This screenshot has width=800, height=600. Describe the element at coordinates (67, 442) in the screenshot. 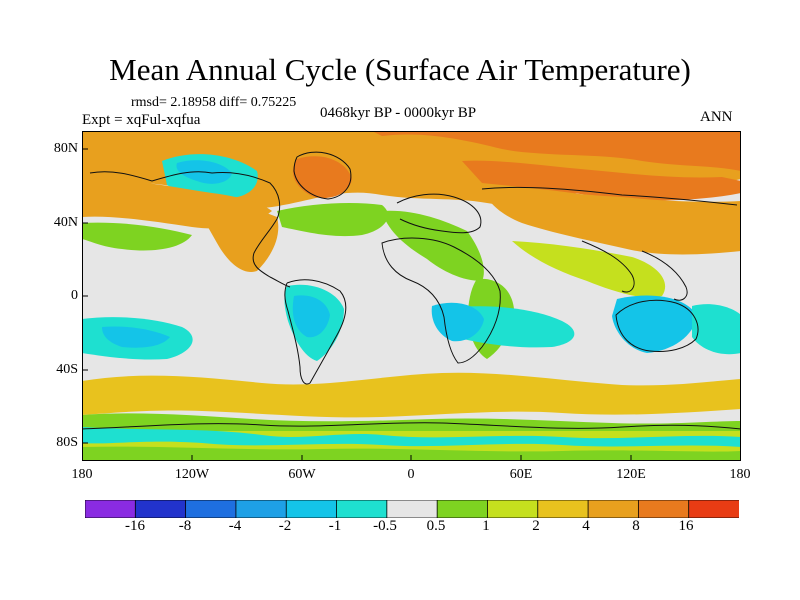

I see `lat-label-80s: 80S` at that location.